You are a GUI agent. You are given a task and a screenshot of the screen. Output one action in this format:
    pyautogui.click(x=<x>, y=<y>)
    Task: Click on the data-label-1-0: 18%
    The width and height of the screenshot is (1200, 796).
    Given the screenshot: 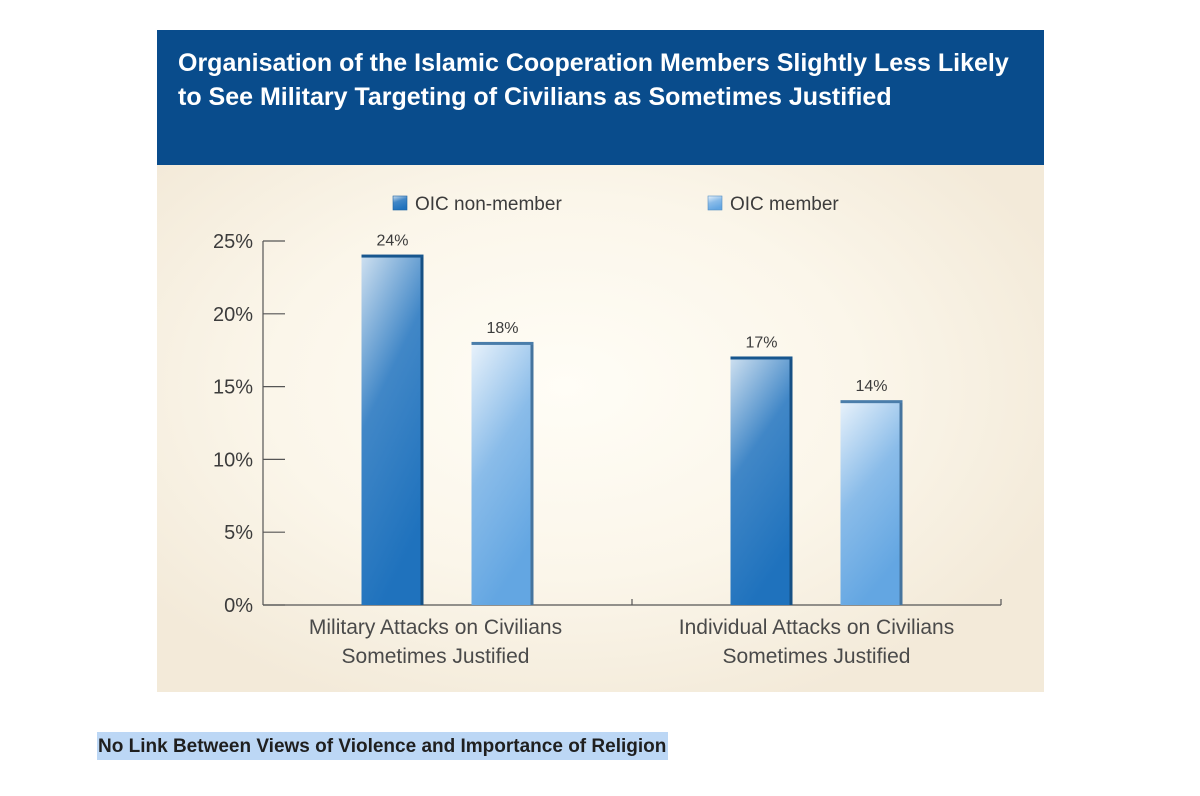 What is the action you would take?
    pyautogui.click(x=502, y=328)
    